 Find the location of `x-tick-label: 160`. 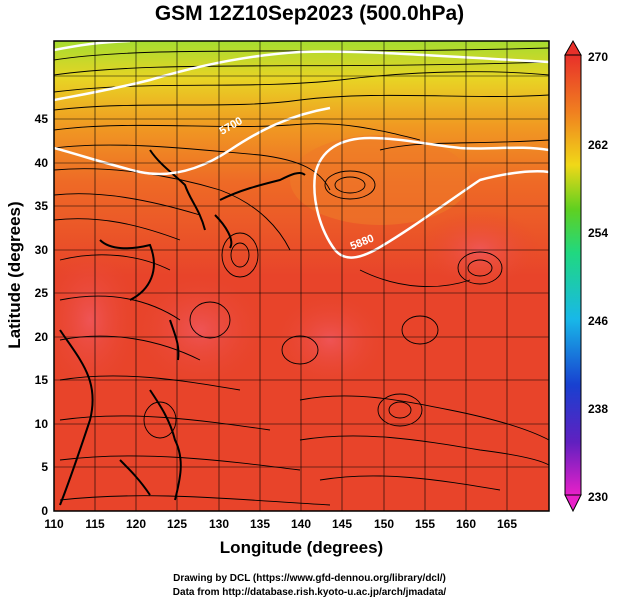

x-tick-label: 160 is located at coordinates (466, 524).